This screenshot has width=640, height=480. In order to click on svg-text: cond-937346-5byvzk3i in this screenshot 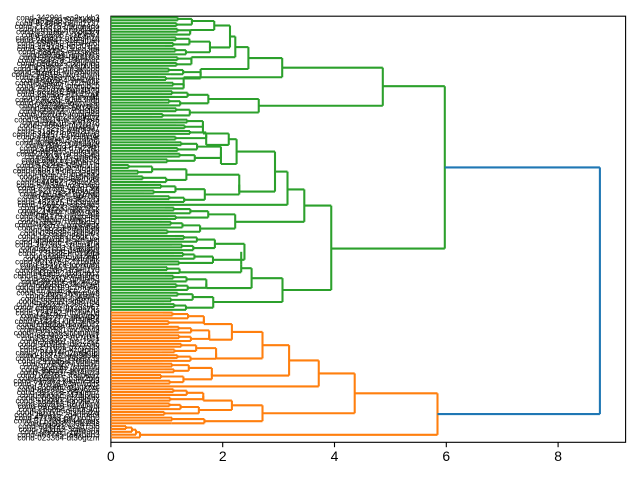, I will do `click(59, 105)`.